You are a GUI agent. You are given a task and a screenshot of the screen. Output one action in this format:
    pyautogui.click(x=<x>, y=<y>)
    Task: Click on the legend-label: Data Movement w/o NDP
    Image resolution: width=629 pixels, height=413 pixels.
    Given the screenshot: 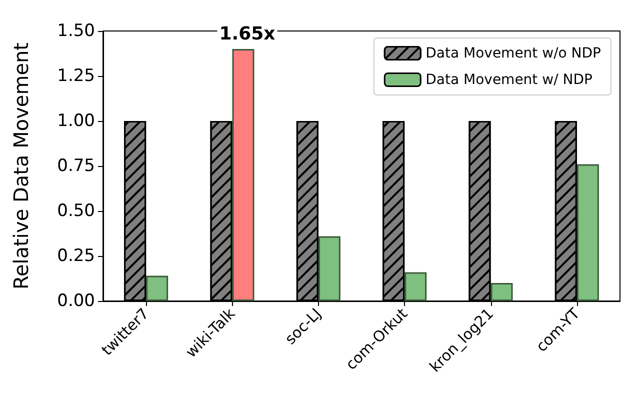 What is the action you would take?
    pyautogui.click(x=514, y=53)
    